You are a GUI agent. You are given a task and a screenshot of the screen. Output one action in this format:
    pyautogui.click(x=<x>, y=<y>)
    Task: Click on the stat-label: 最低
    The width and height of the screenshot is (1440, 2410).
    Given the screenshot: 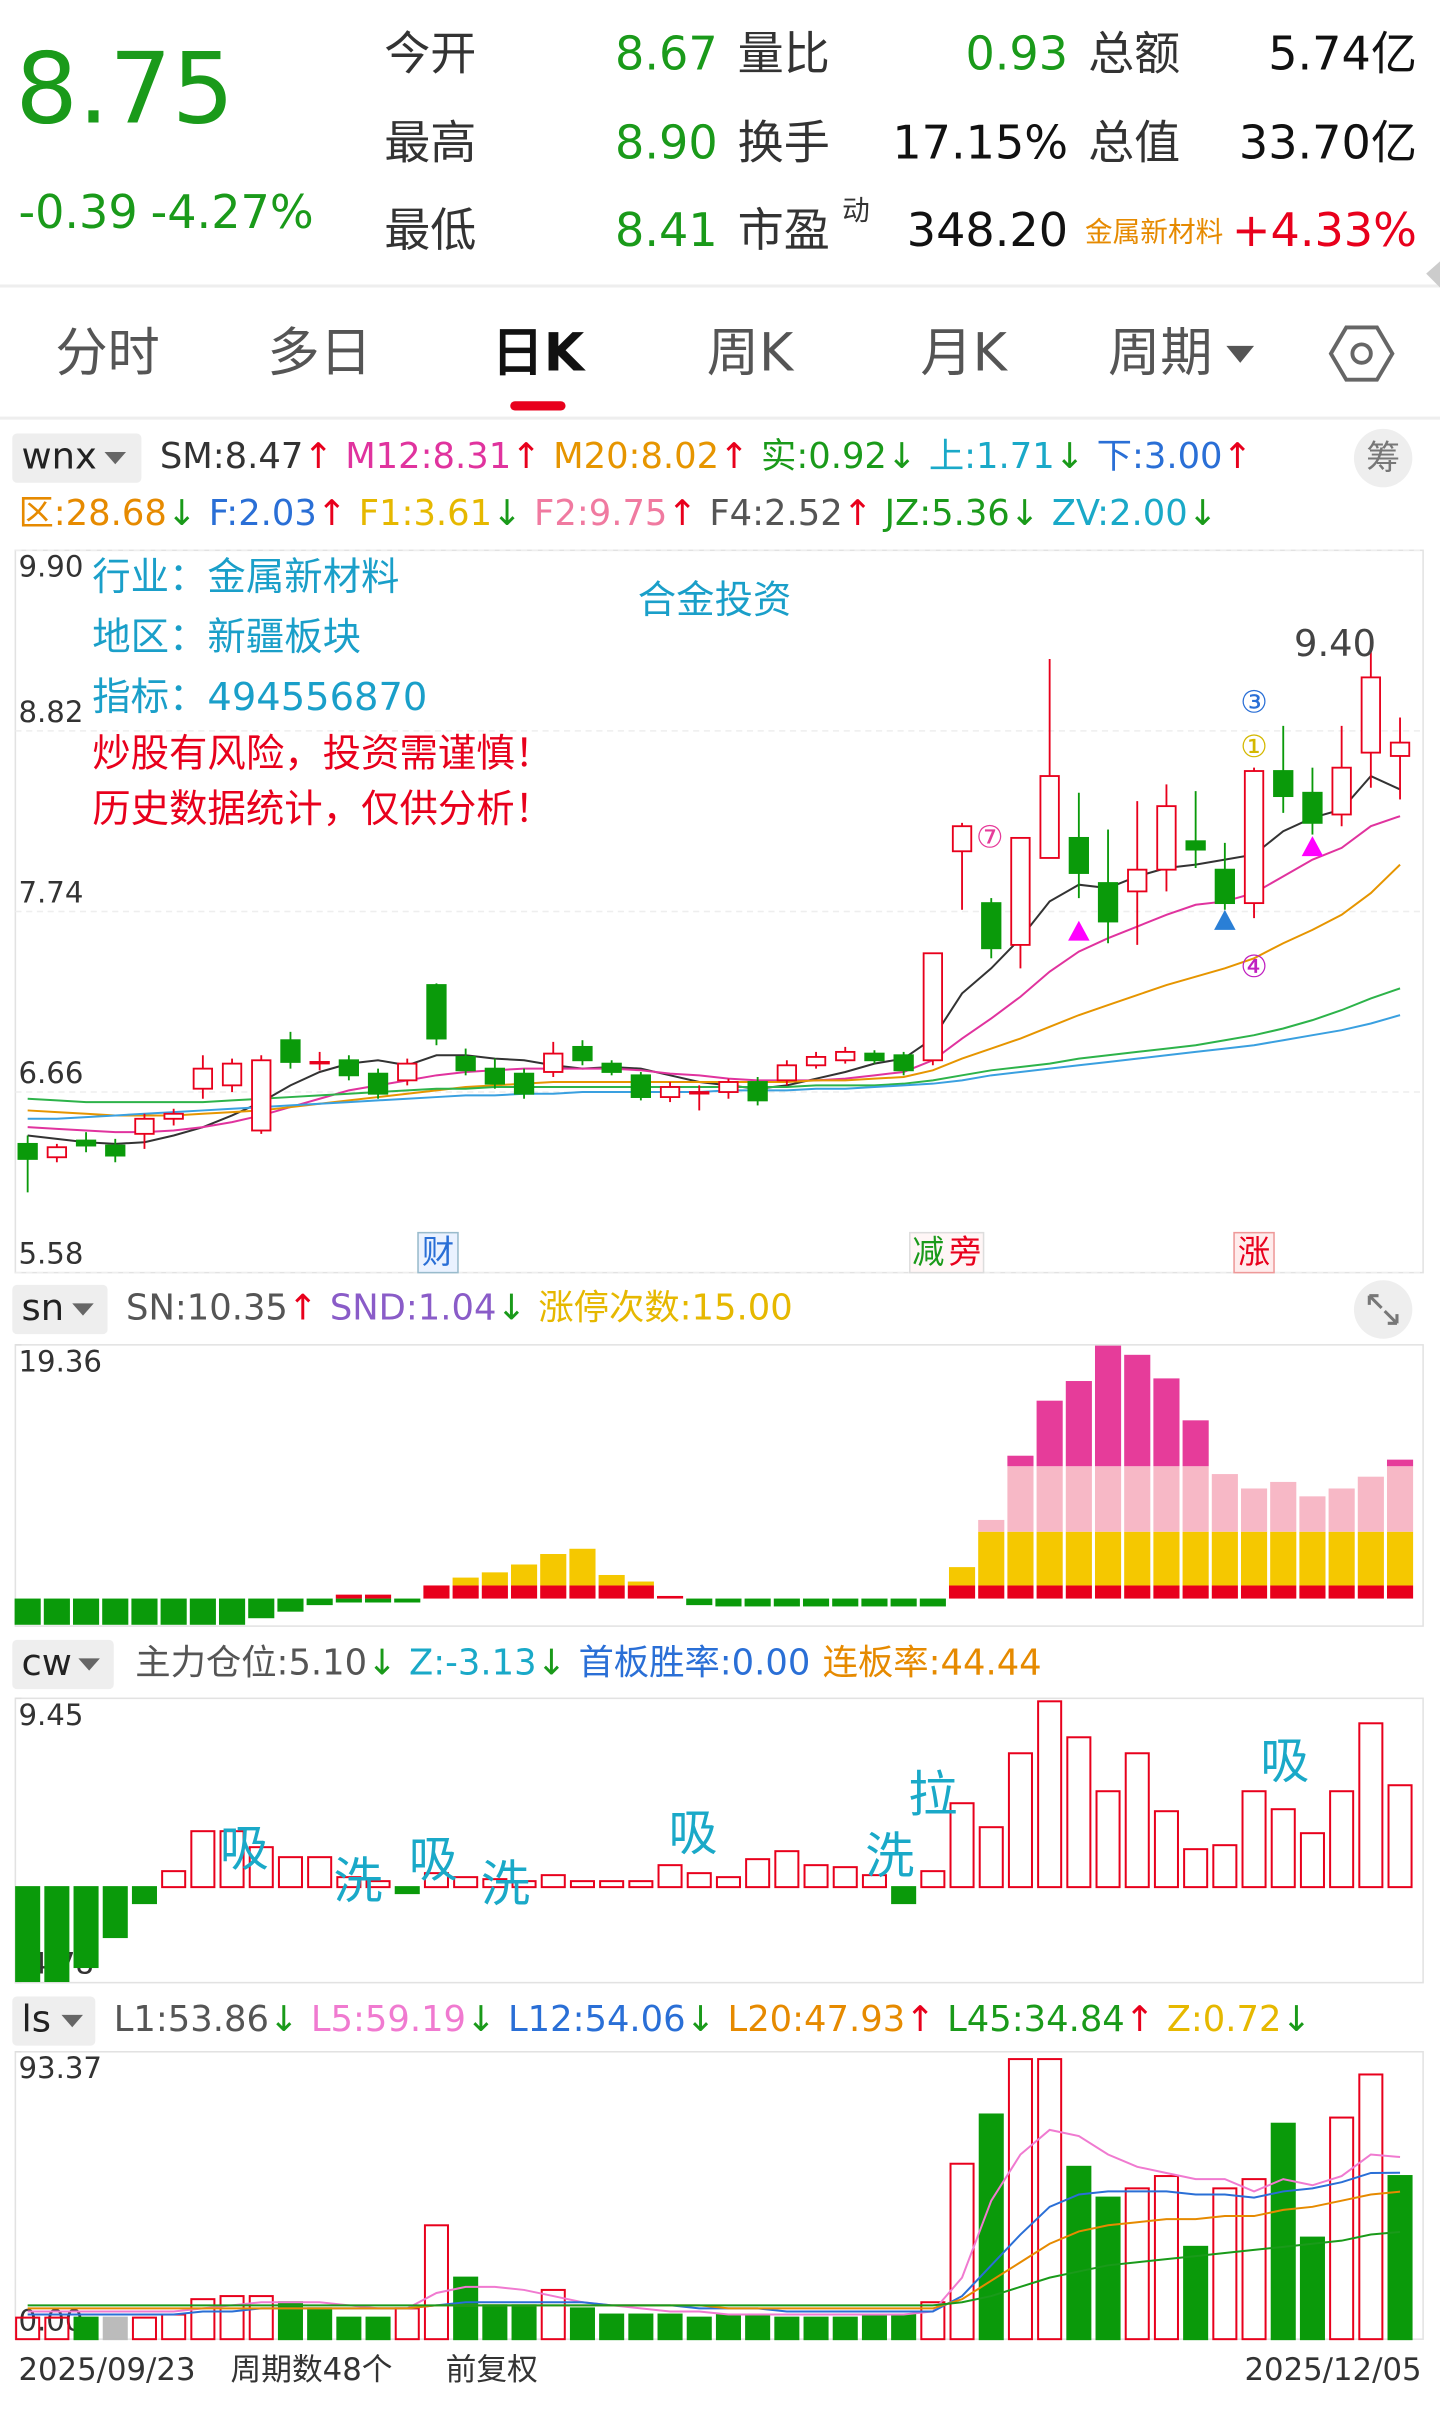 What is the action you would take?
    pyautogui.click(x=430, y=230)
    